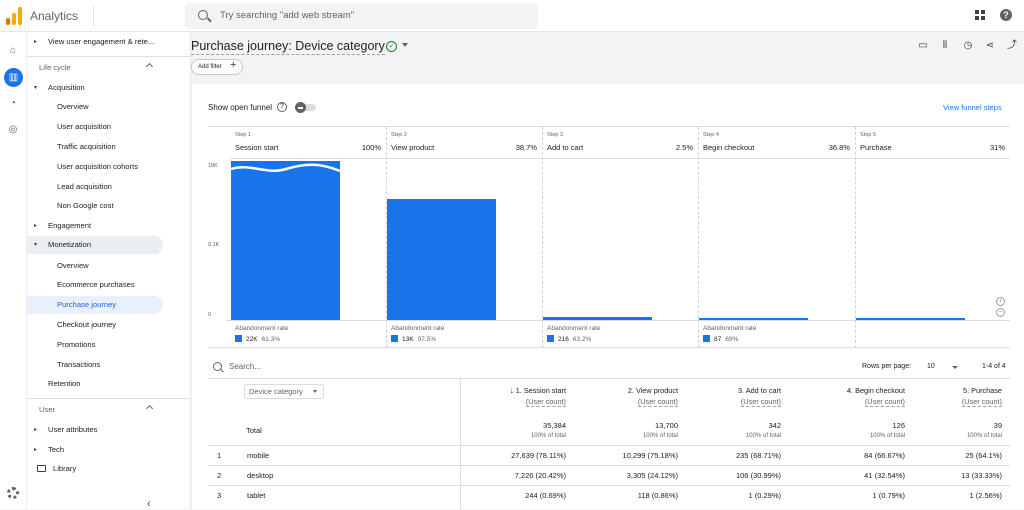  I want to click on sidebar-item-checkout-journey: Checkout journey, so click(95, 325).